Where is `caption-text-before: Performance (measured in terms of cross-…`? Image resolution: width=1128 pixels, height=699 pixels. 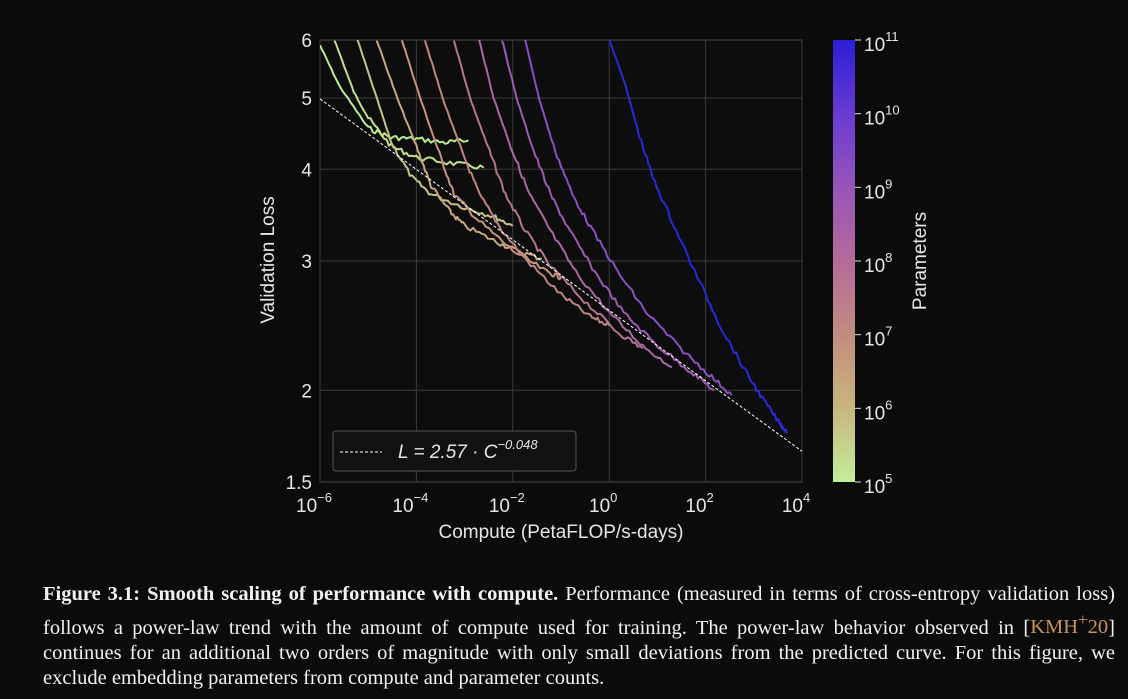
caption-text-before: Performance (measured in terms of cross-… is located at coordinates (579, 611).